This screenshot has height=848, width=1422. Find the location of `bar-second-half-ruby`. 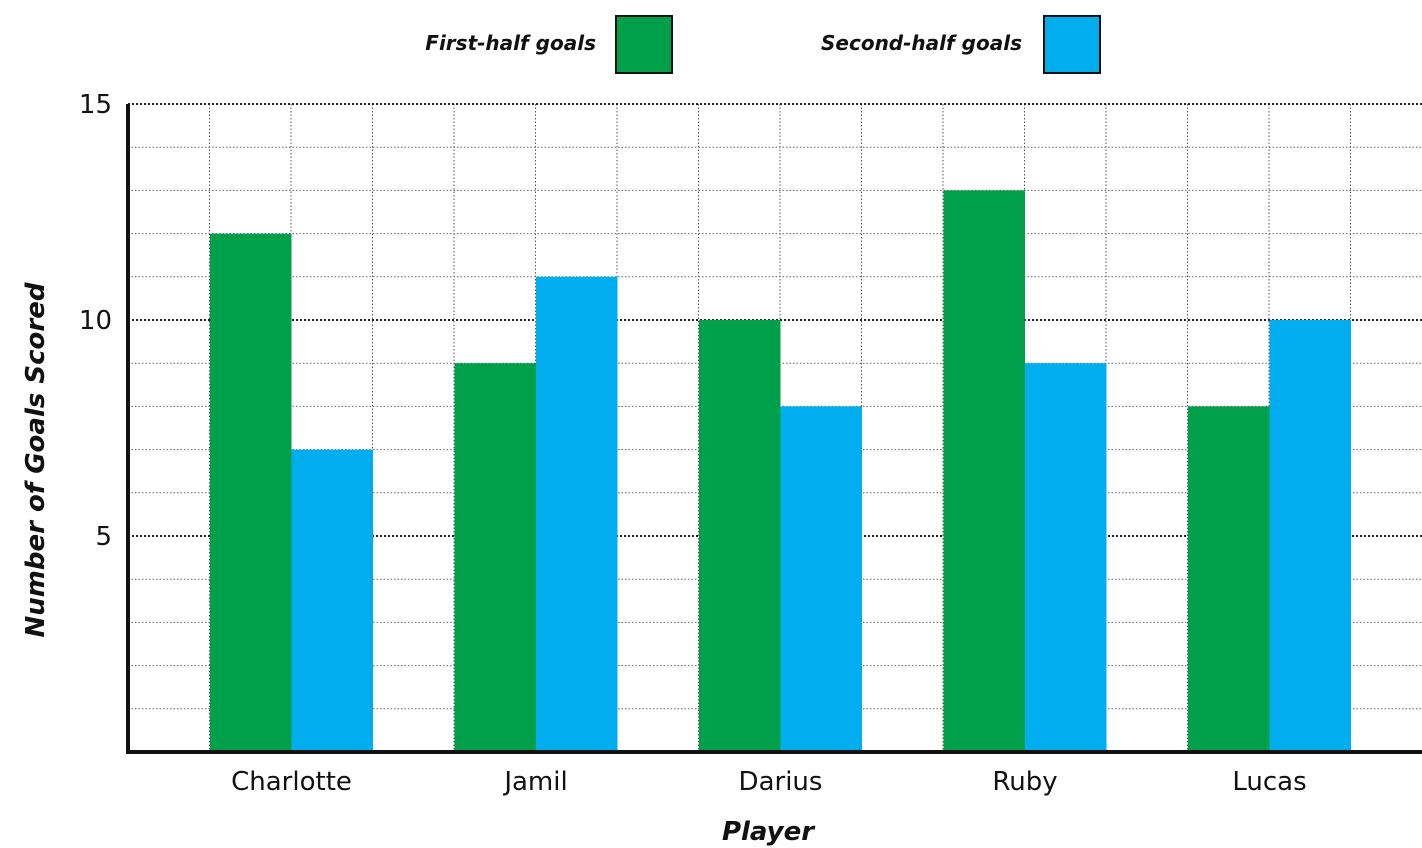

bar-second-half-ruby is located at coordinates (1066, 557).